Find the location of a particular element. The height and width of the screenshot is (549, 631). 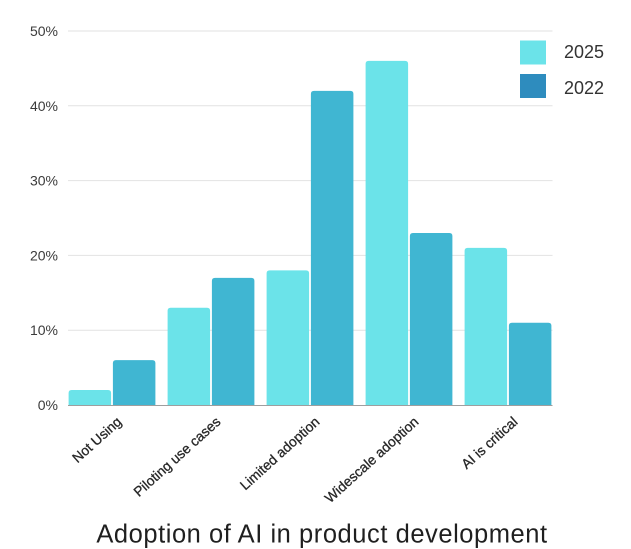

svg-text: AI is critical is located at coordinates (490, 443).